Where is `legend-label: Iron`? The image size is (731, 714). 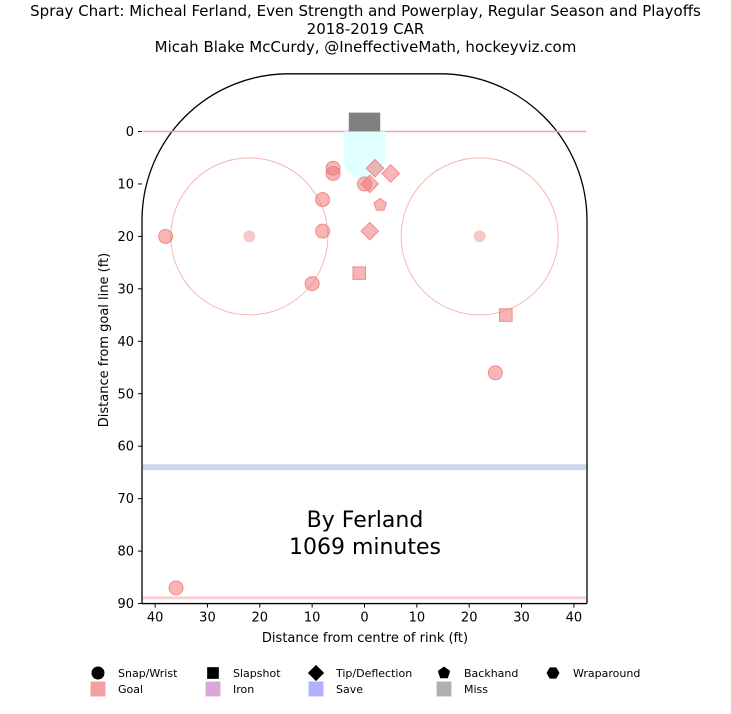 legend-label: Iron is located at coordinates (243, 689).